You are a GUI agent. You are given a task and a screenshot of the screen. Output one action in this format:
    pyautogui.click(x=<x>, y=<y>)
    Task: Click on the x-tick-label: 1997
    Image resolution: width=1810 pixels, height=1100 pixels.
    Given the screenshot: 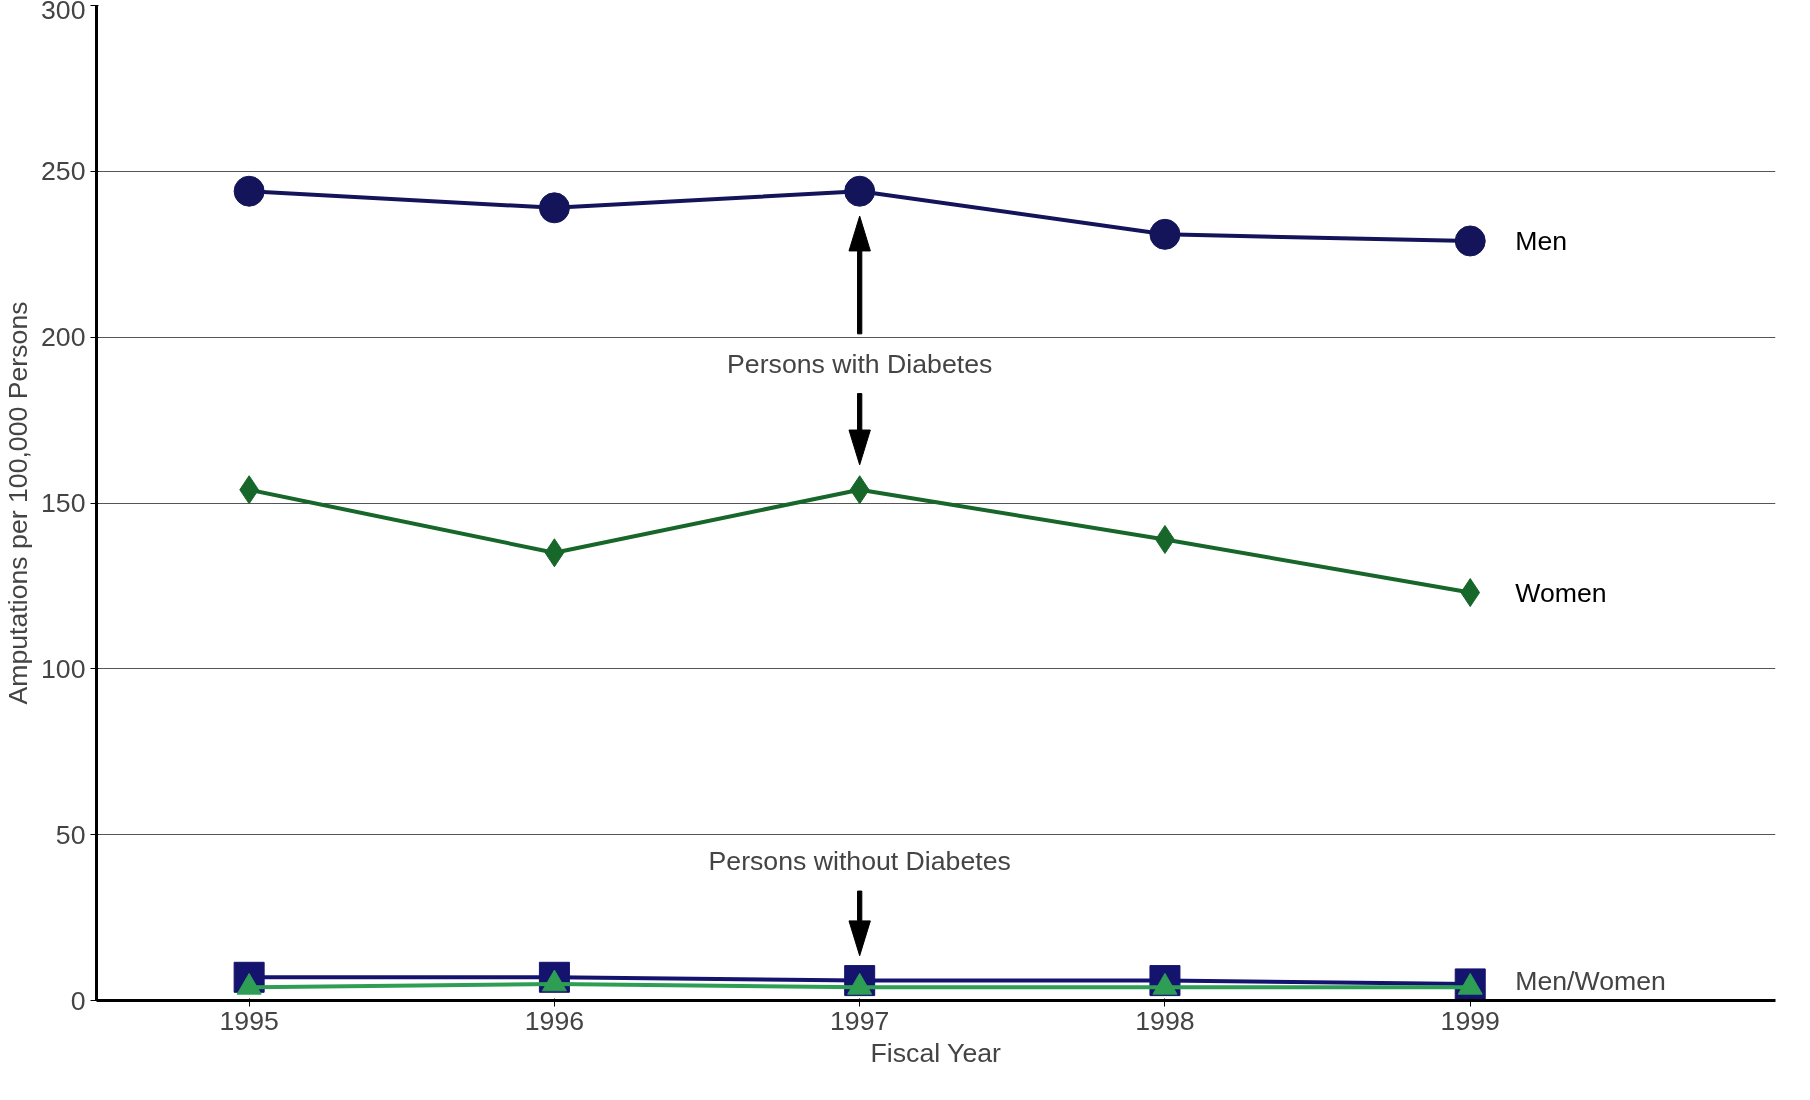 What is the action you would take?
    pyautogui.click(x=860, y=1020)
    